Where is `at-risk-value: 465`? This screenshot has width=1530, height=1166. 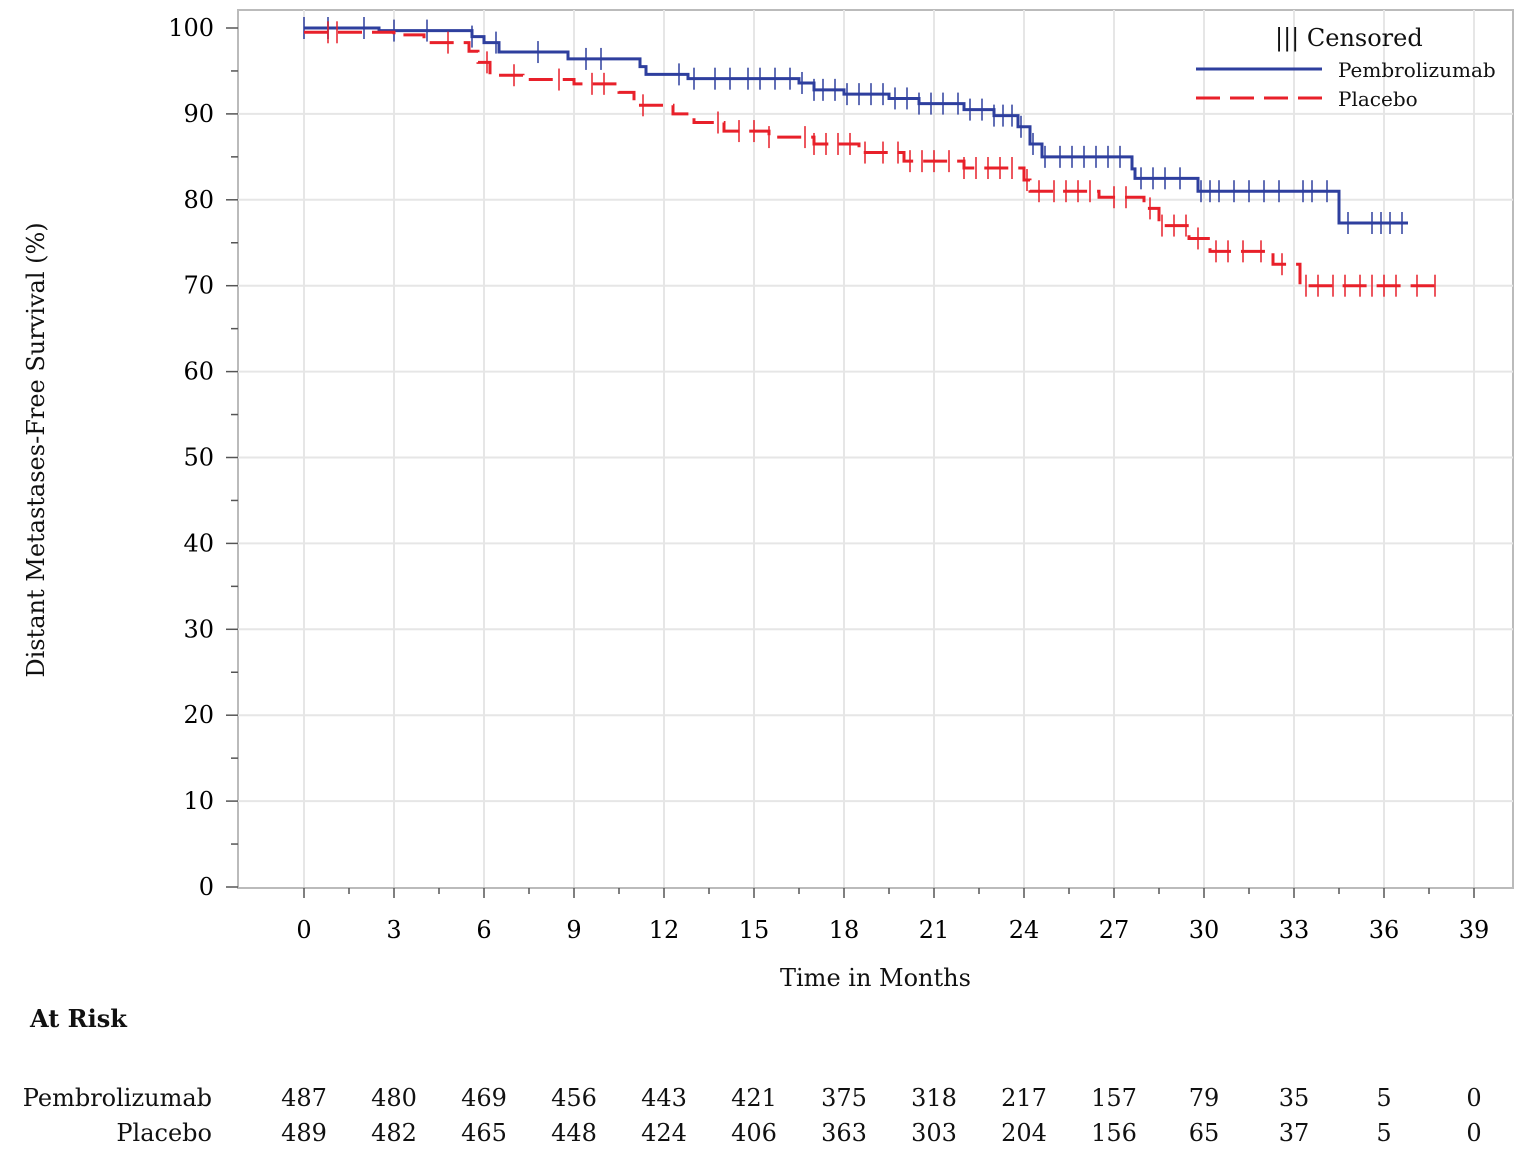 at-risk-value: 465 is located at coordinates (484, 1133).